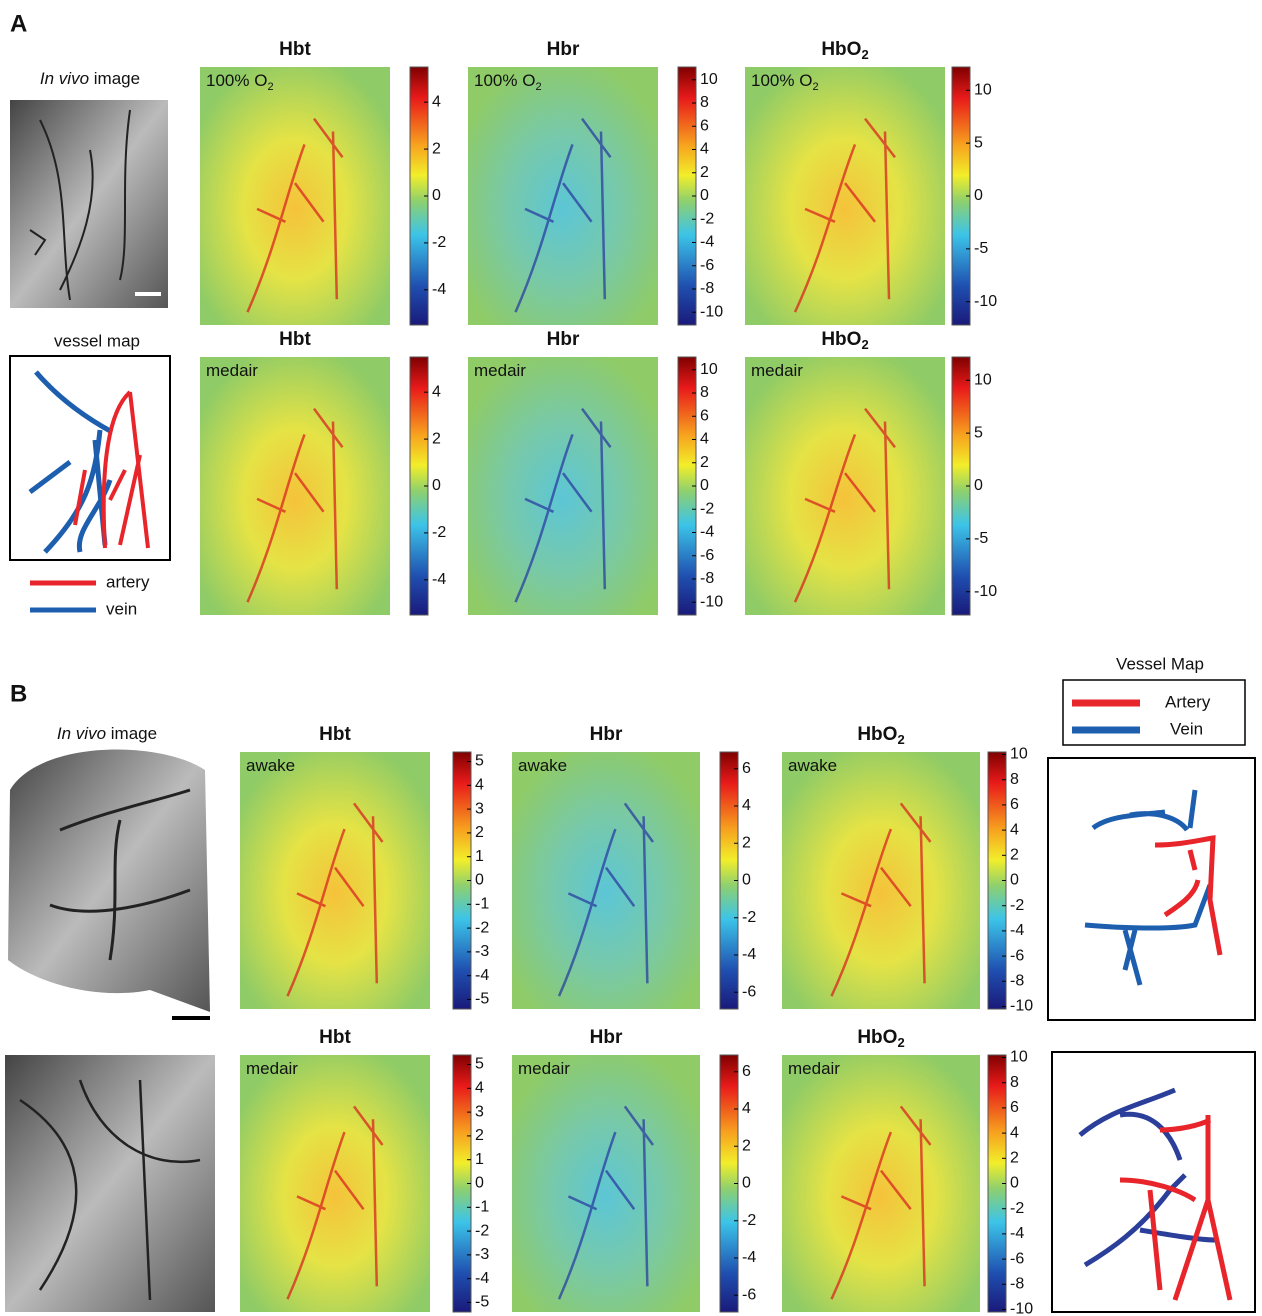 This screenshot has width=1262, height=1316. Describe the element at coordinates (479, 856) in the screenshot. I see `colorbar-tick-label: 1` at that location.